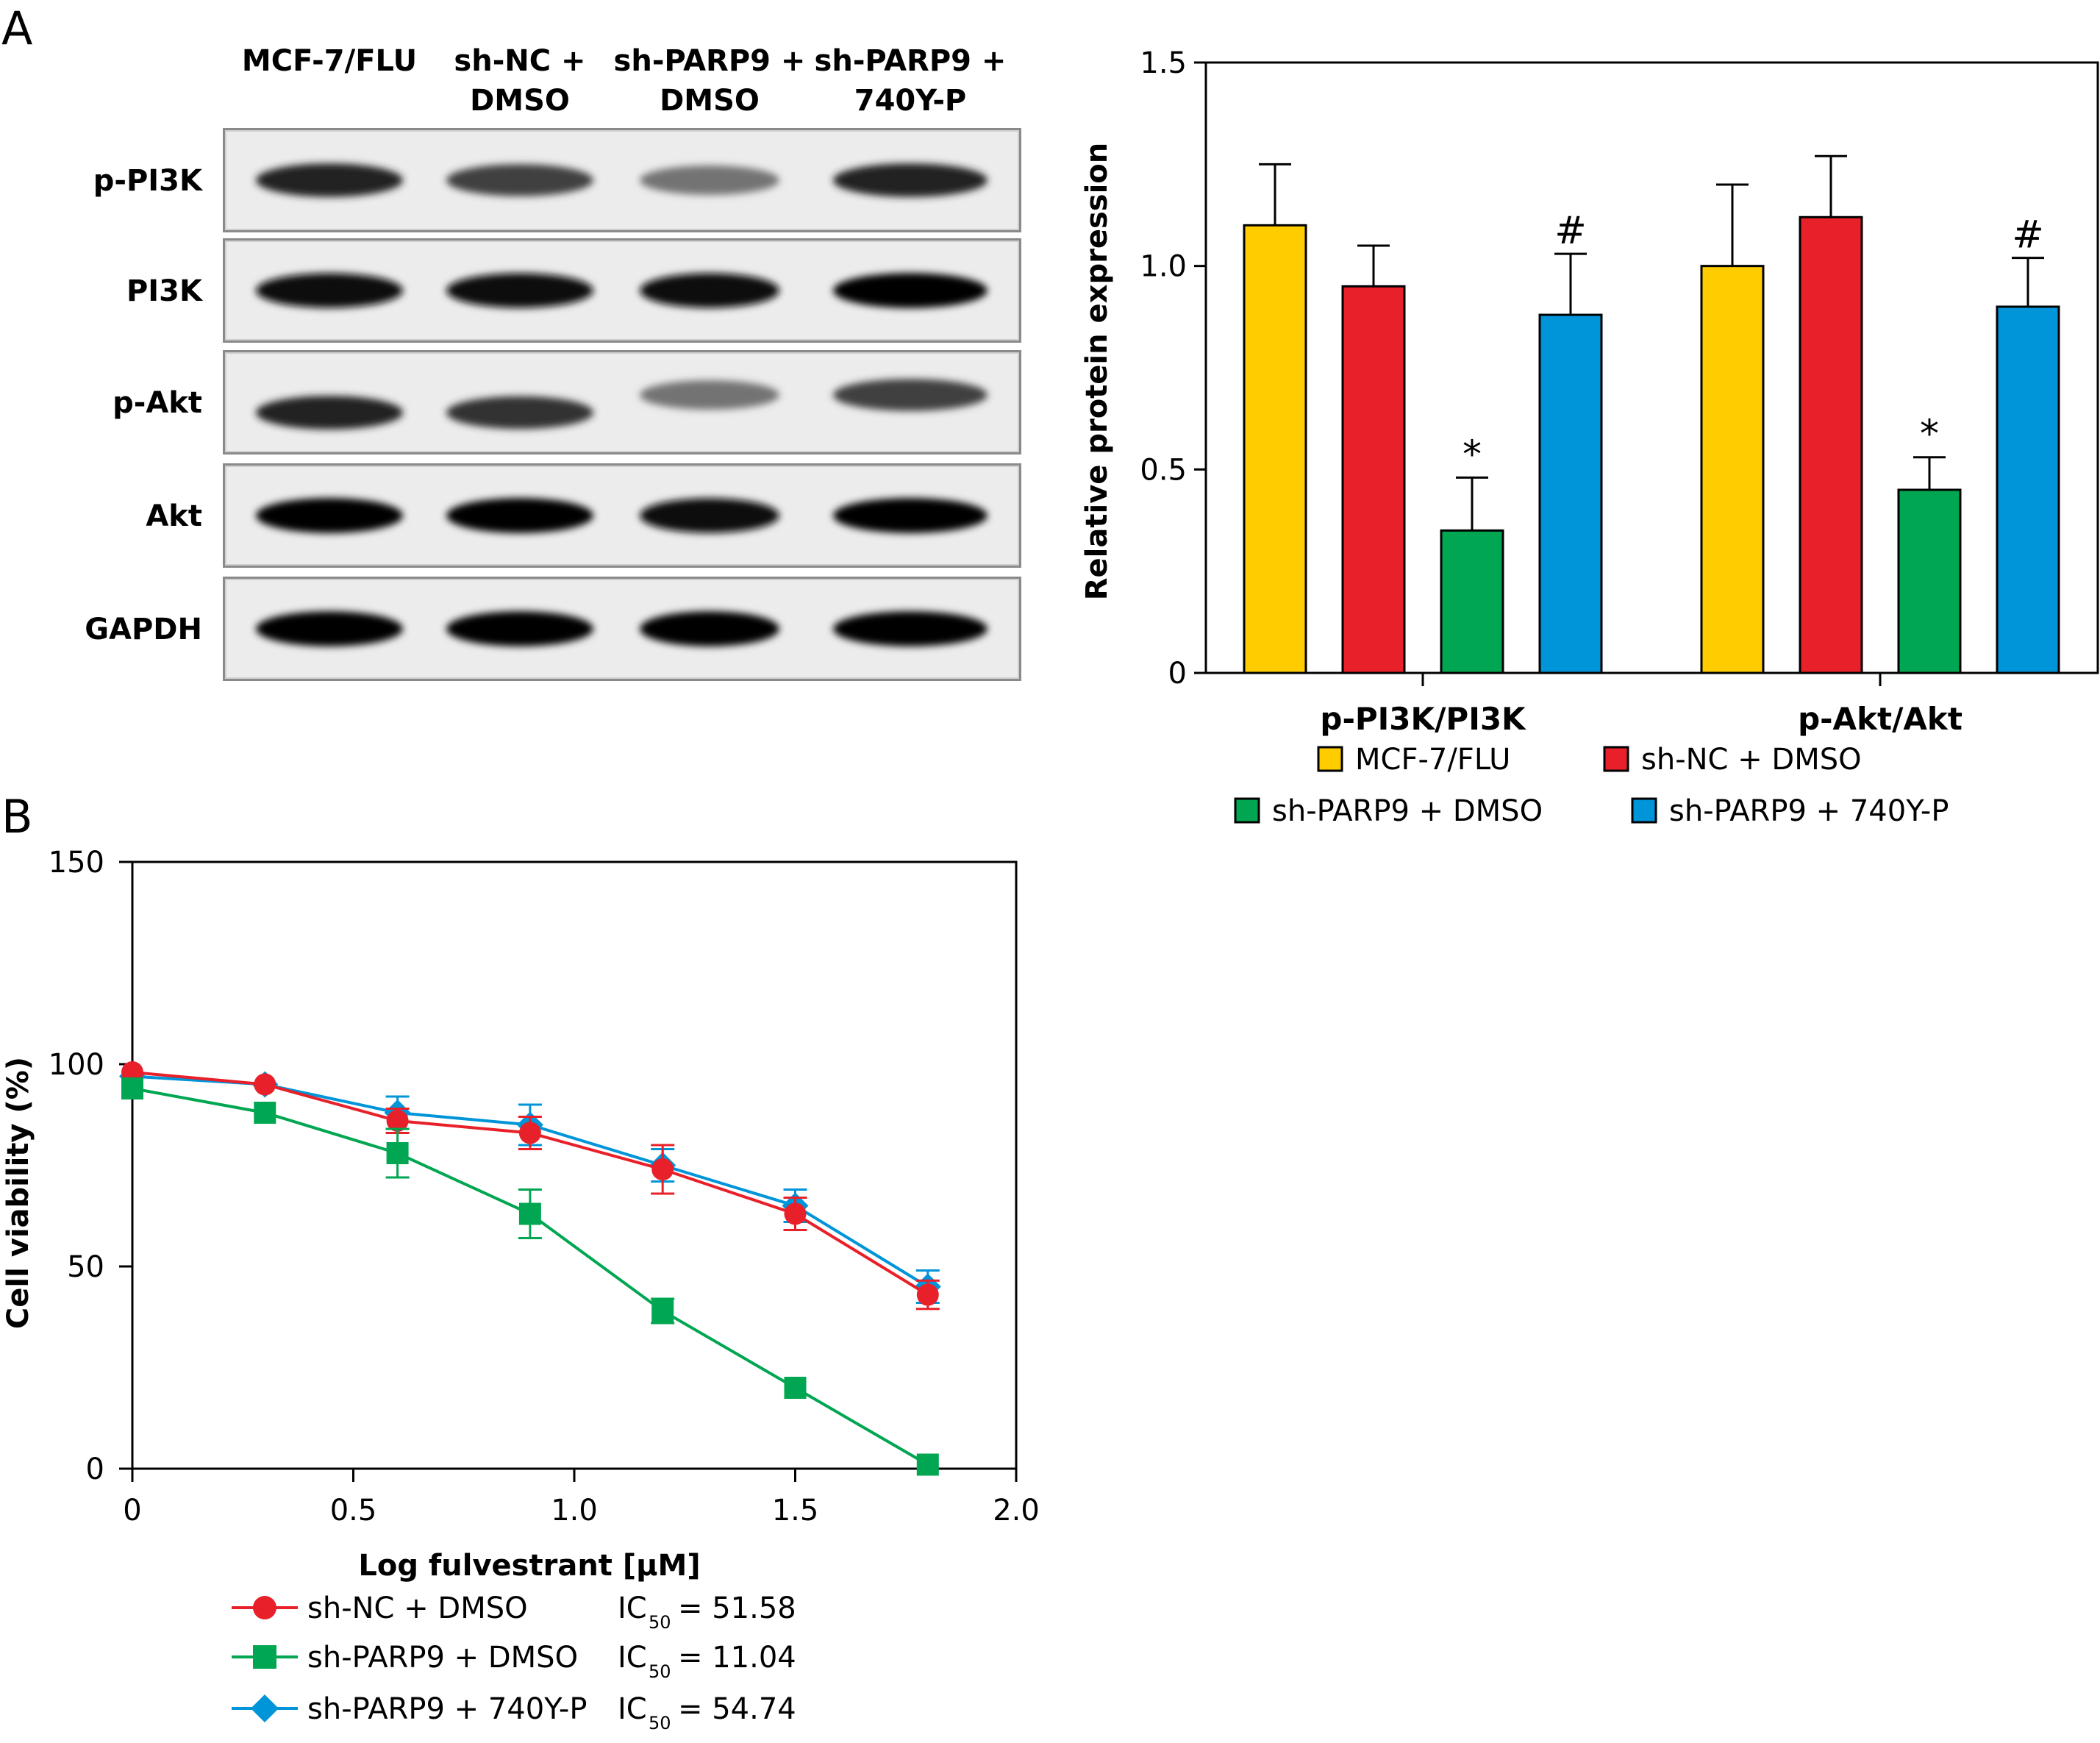 Image resolution: width=2100 pixels, height=1743 pixels. What do you see at coordinates (265, 1708) in the screenshot?
I see `legend-marker-diamond` at bounding box center [265, 1708].